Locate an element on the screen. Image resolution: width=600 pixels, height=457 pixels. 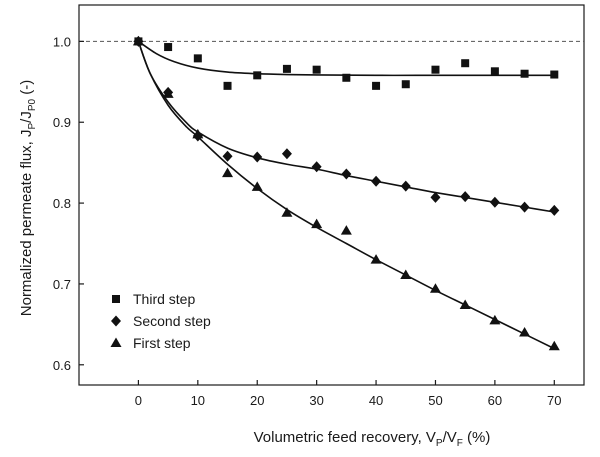
x-tick-label: 30 is located at coordinates (316, 400).